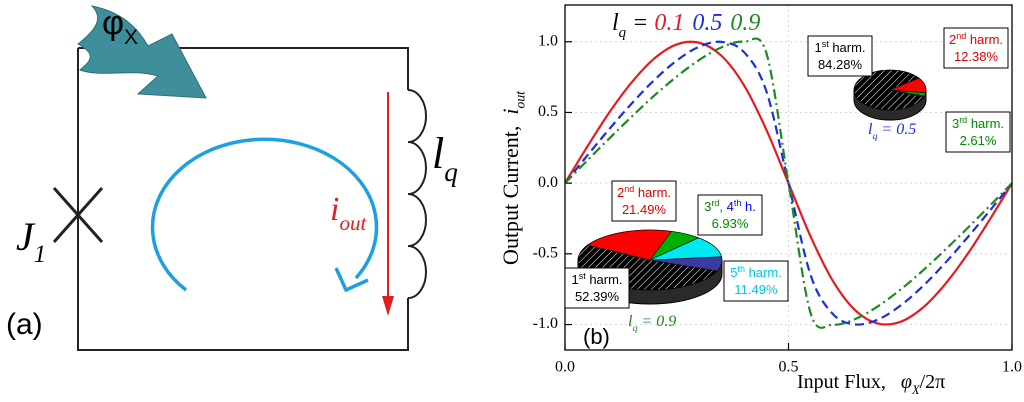 This screenshot has height=402, width=1024. Describe the element at coordinates (933, 382) in the screenshot. I see `text-part: /2π` at that location.